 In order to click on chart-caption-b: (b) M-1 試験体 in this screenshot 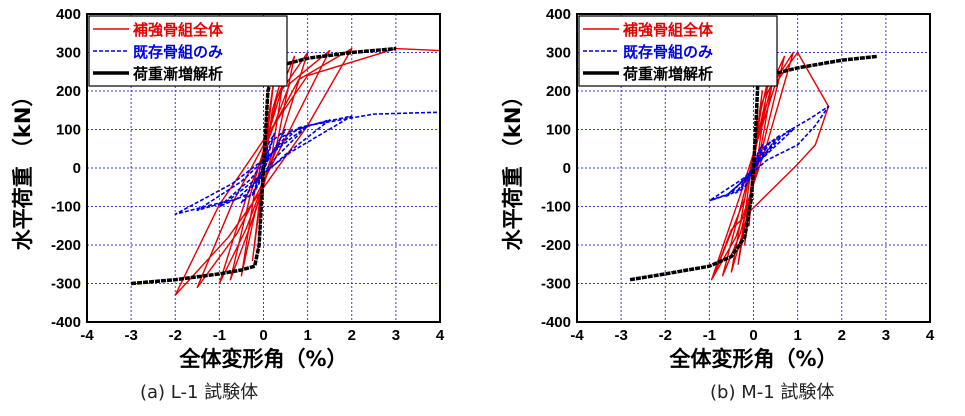, I will do `click(772, 392)`.